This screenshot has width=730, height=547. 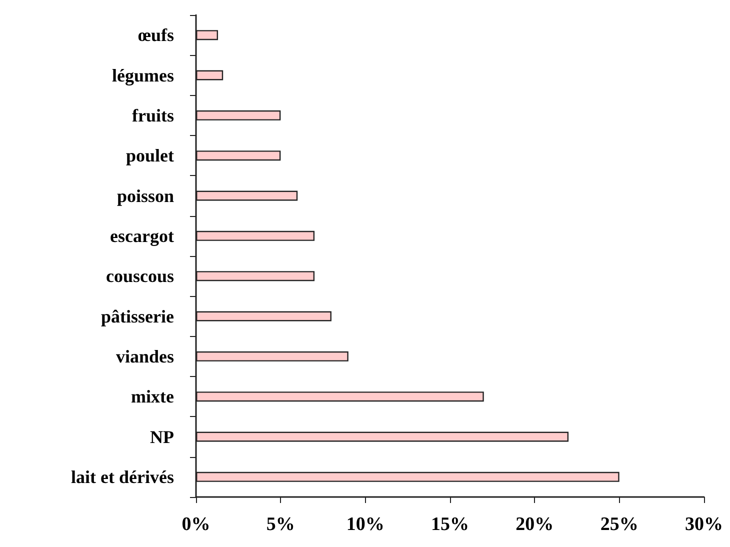 I want to click on x-tick-label: 25%, so click(x=619, y=524).